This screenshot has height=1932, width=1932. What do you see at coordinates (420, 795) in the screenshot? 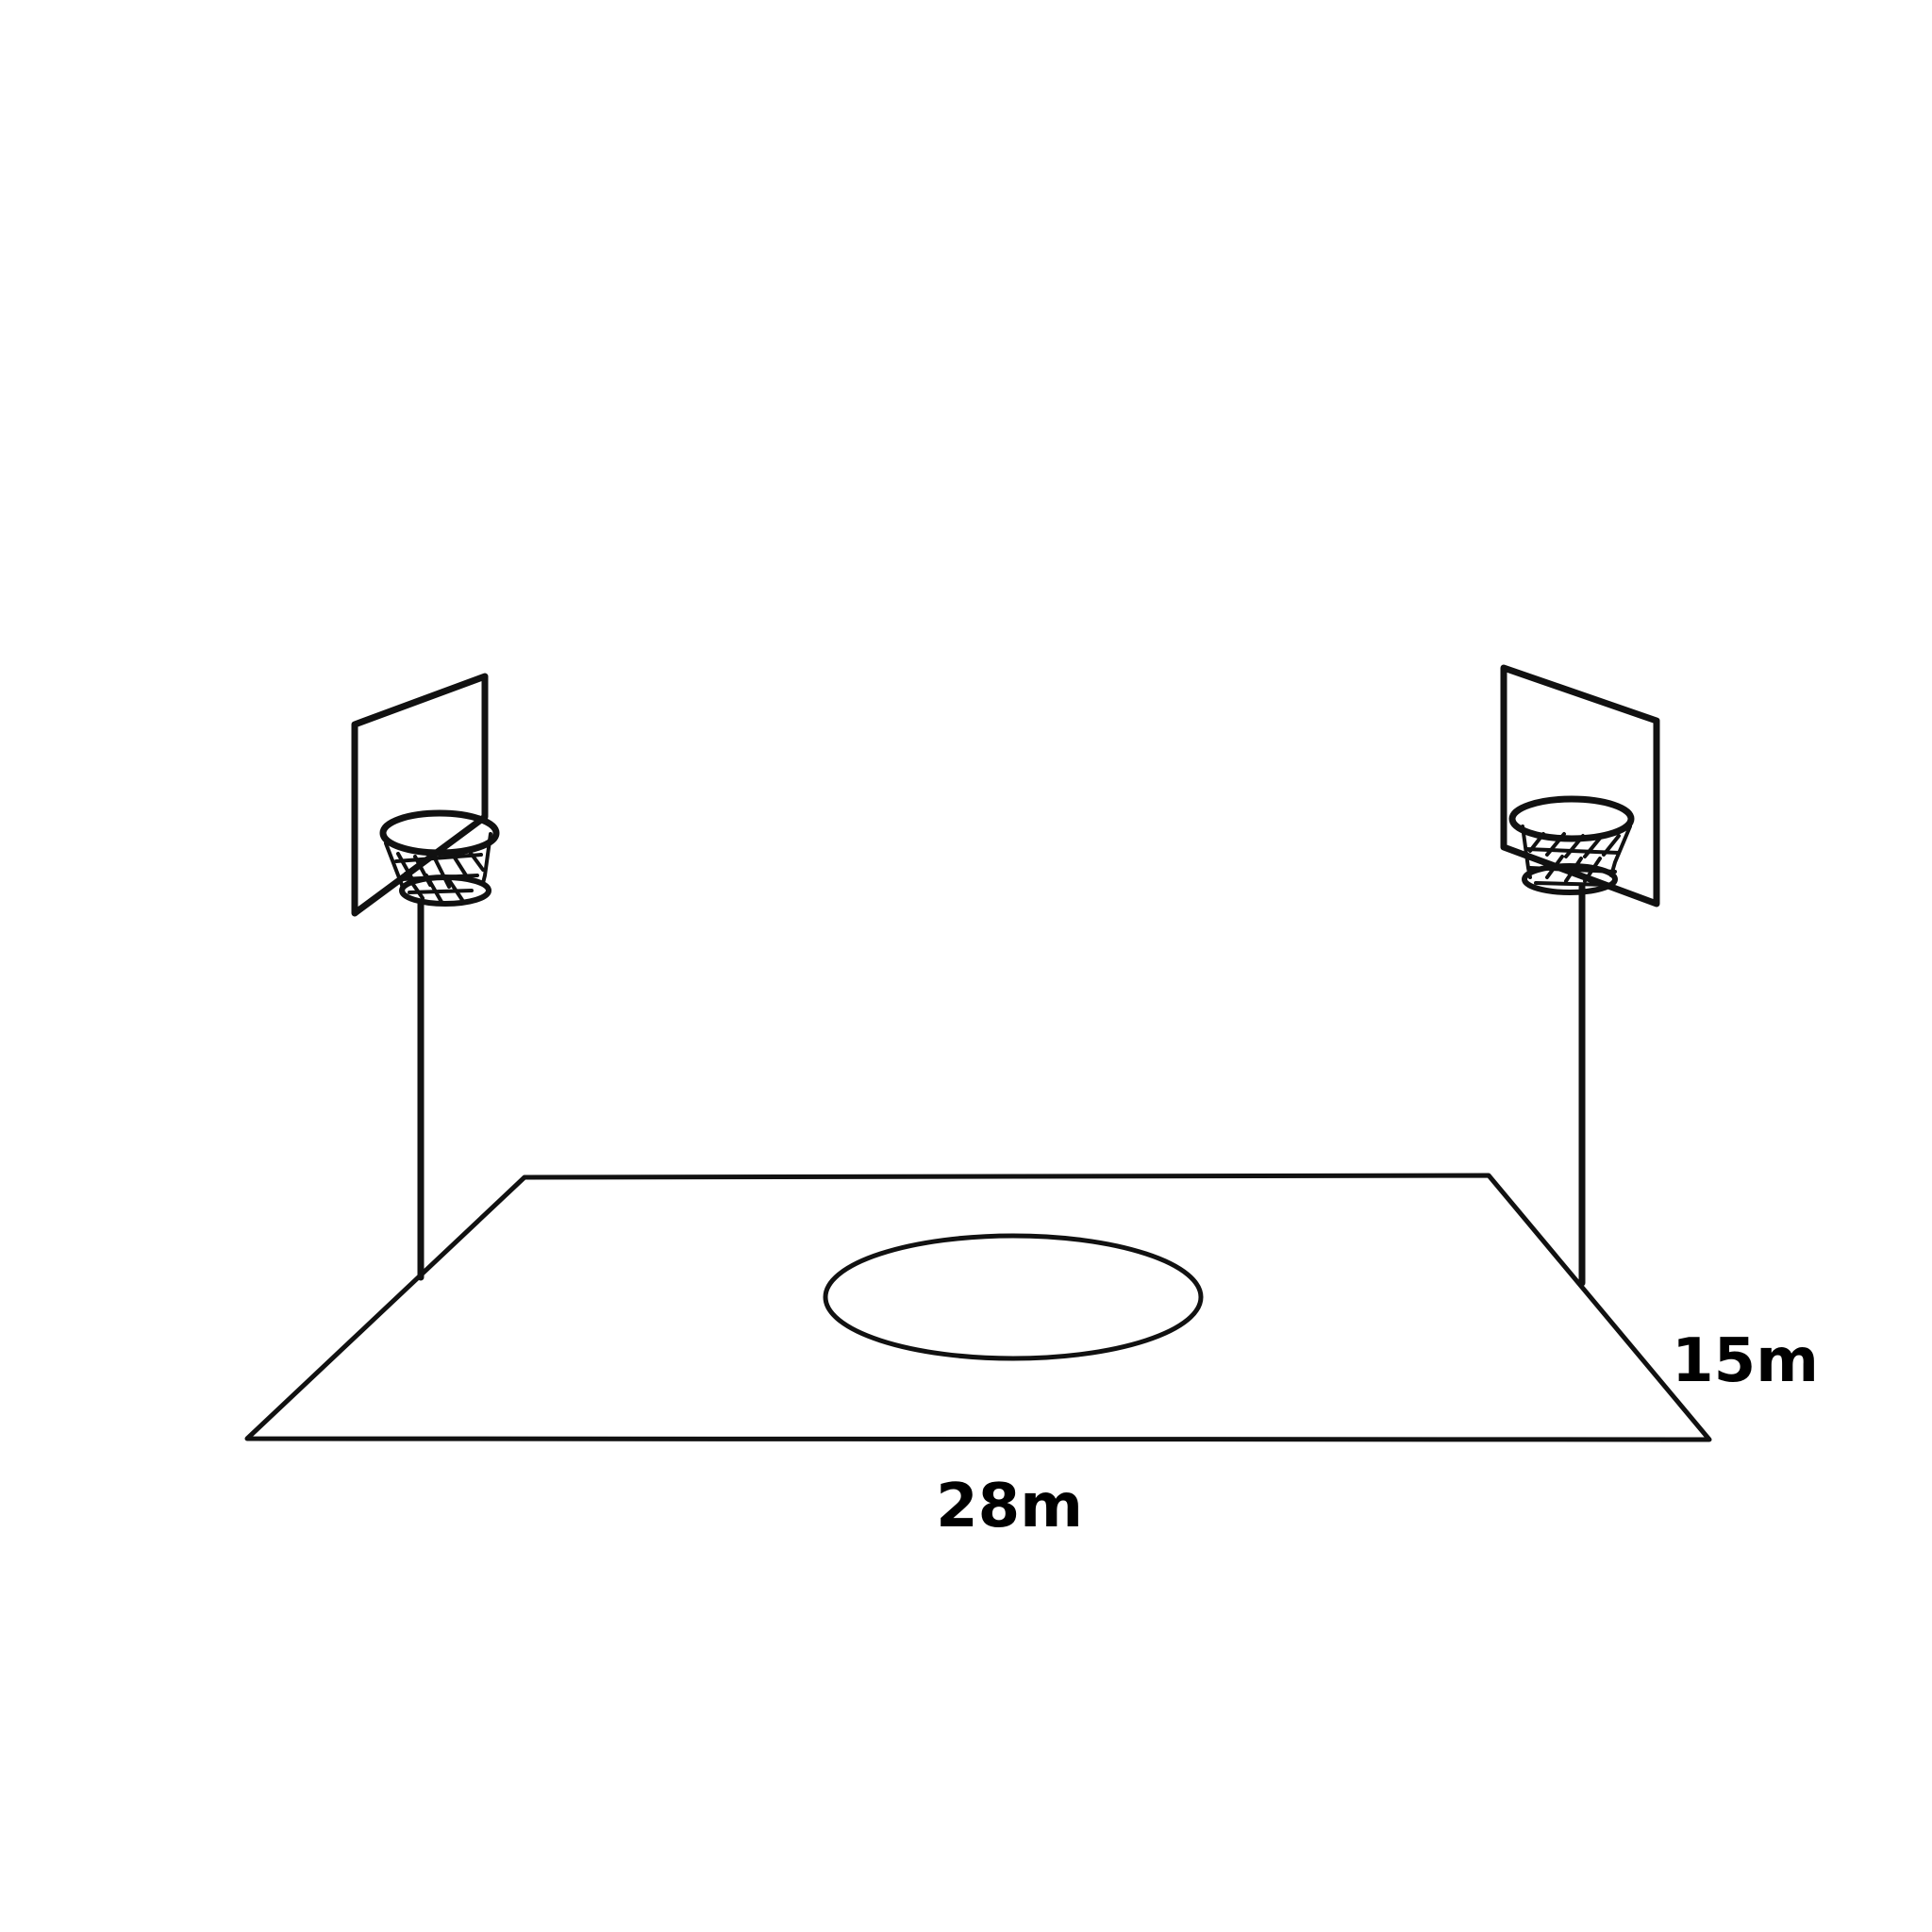
I see `left-backboard` at bounding box center [420, 795].